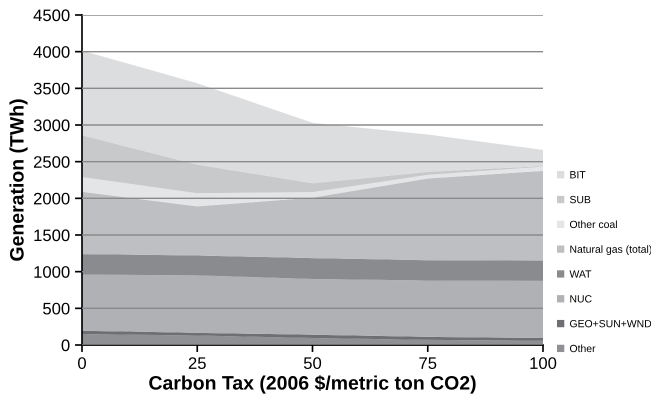 The height and width of the screenshot is (404, 651). I want to click on x-tick-label: 25, so click(197, 363).